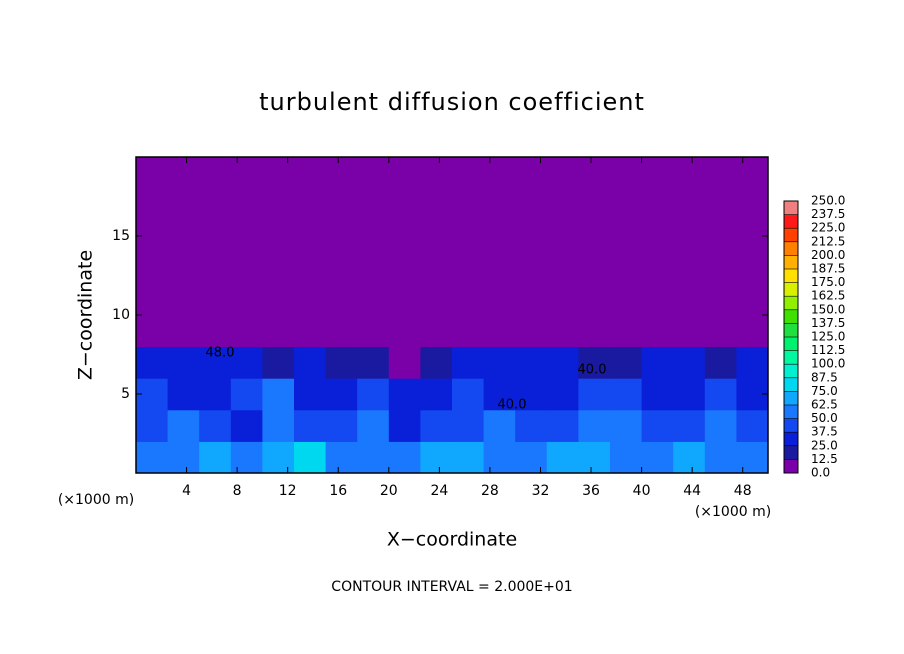 Image resolution: width=904 pixels, height=654 pixels. What do you see at coordinates (452, 540) in the screenshot?
I see `x-axis-label: X−coordinate` at bounding box center [452, 540].